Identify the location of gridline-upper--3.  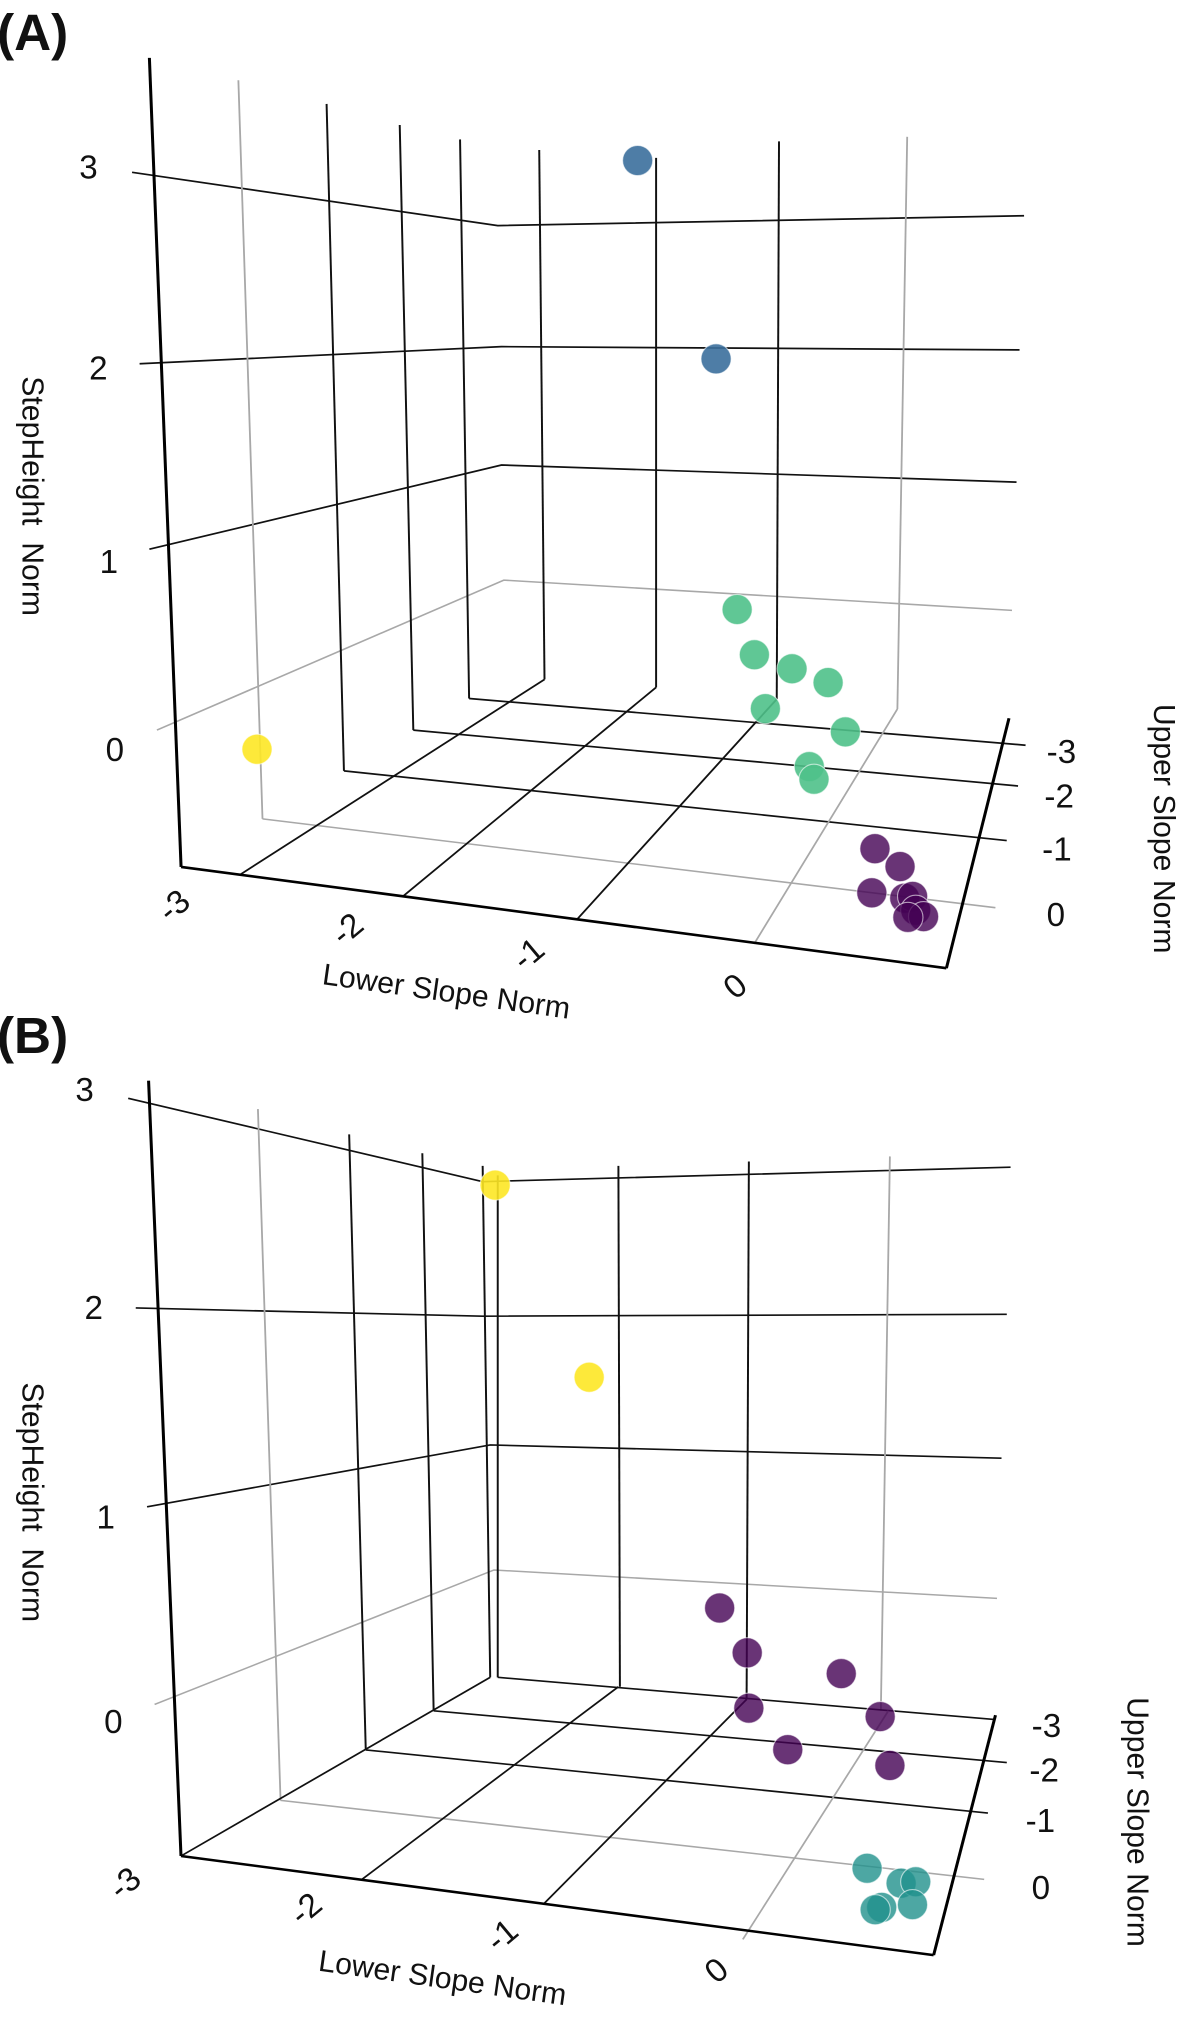
(747, 722).